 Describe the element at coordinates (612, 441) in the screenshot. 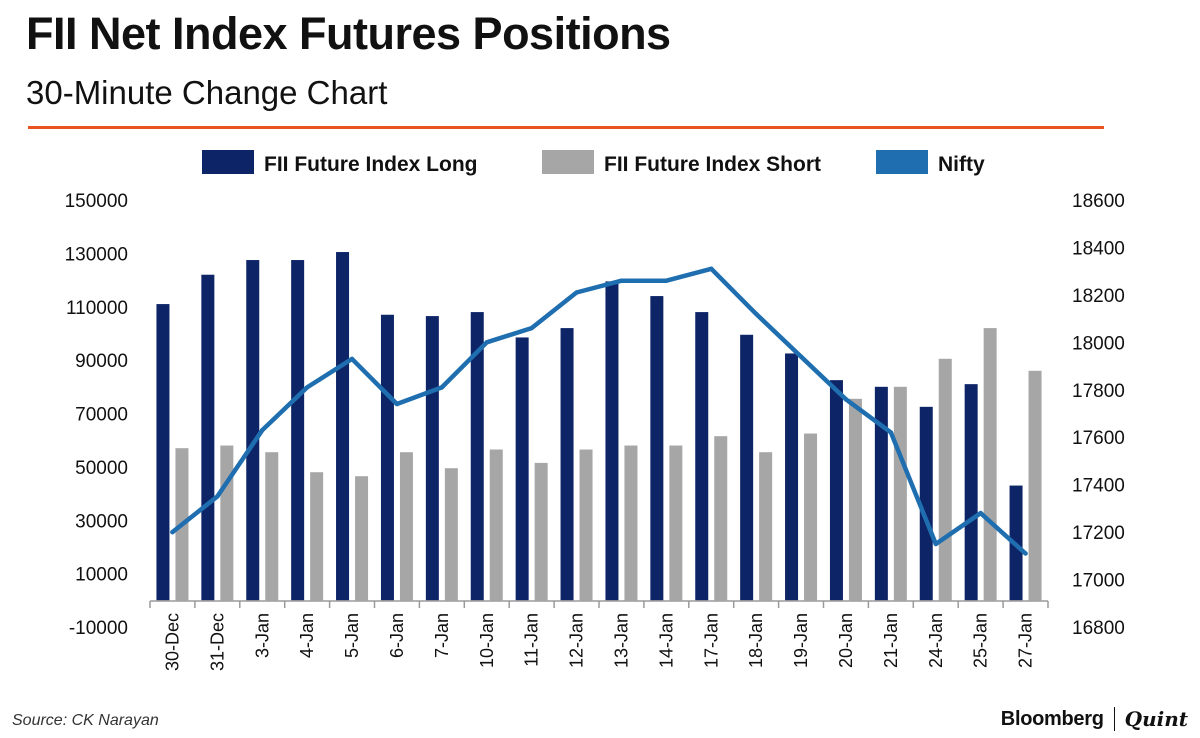

I see `bar-long-13-Jan` at that location.